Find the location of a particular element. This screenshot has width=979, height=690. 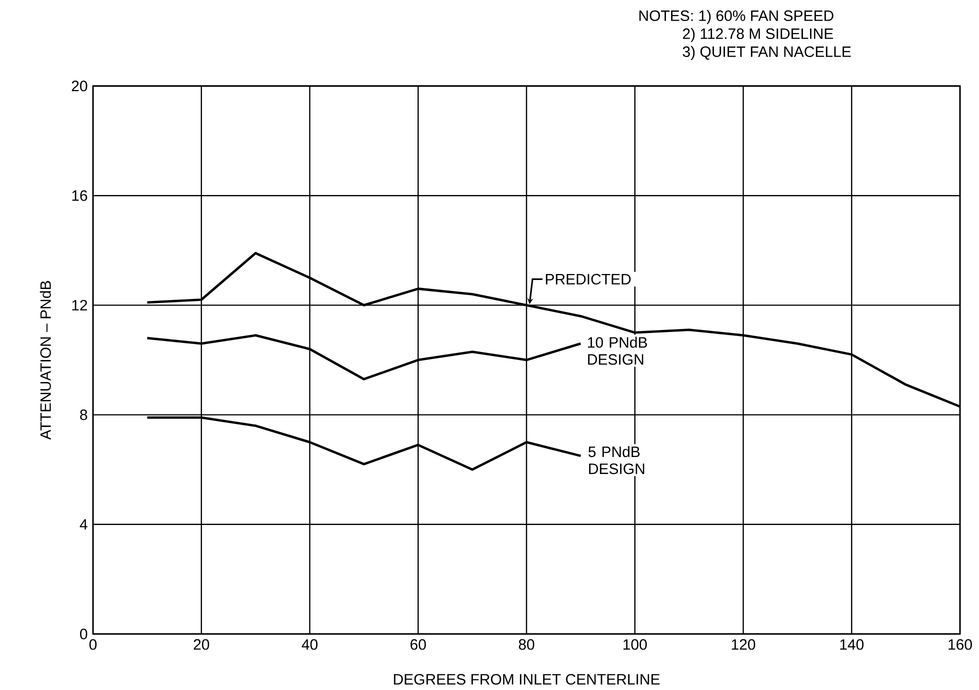

x-tick-label: 0 is located at coordinates (93, 644).